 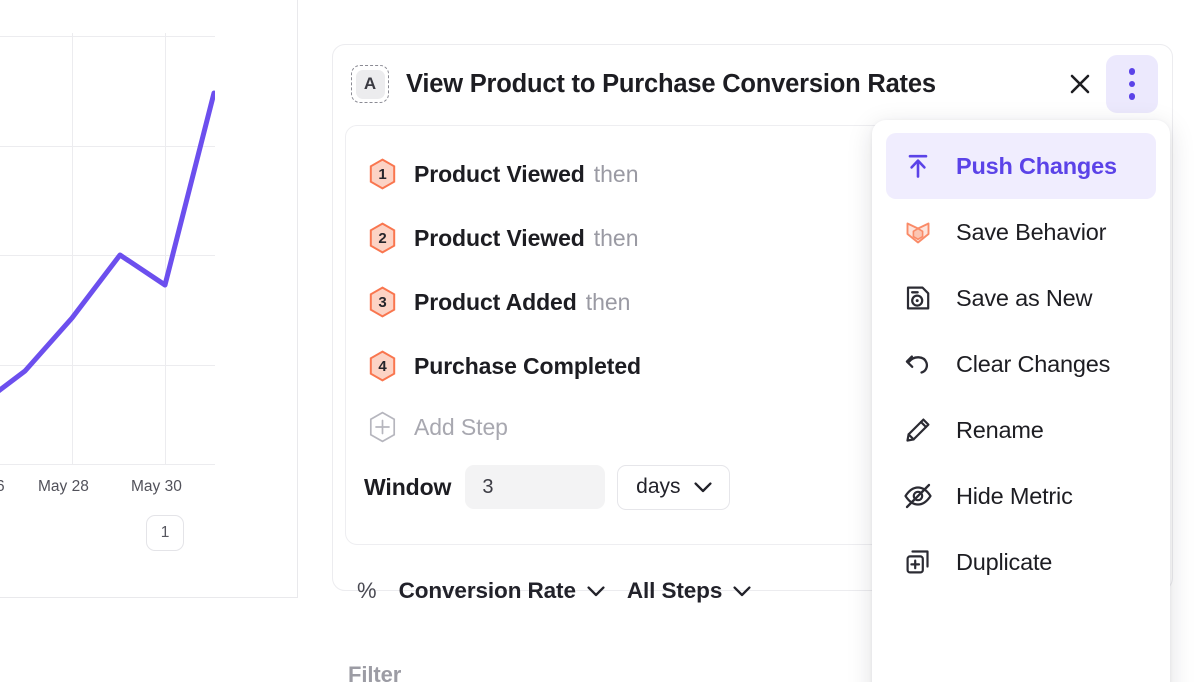 I want to click on menu-item-label: Duplicate, so click(x=1004, y=561).